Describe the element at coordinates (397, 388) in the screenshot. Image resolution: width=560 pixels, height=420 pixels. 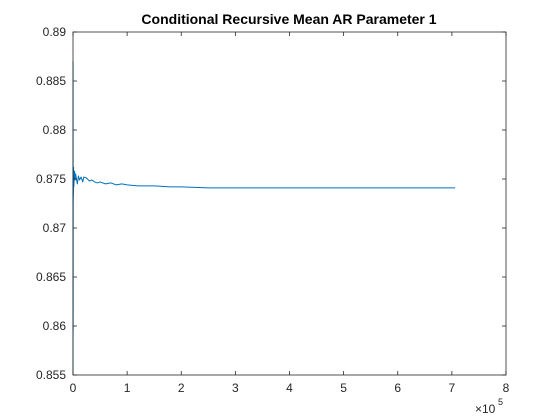
I see `x-tick-label: 6` at that location.